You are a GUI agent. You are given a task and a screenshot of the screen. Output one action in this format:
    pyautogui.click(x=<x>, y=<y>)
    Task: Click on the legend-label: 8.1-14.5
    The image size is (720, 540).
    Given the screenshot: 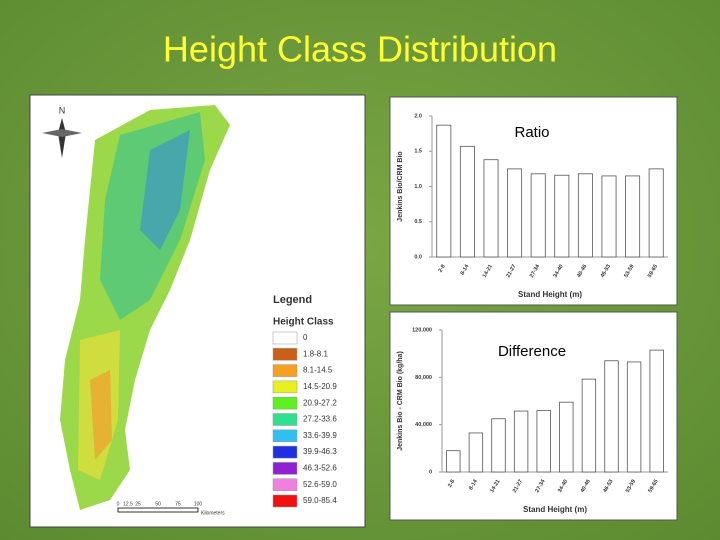 What is the action you would take?
    pyautogui.click(x=318, y=370)
    